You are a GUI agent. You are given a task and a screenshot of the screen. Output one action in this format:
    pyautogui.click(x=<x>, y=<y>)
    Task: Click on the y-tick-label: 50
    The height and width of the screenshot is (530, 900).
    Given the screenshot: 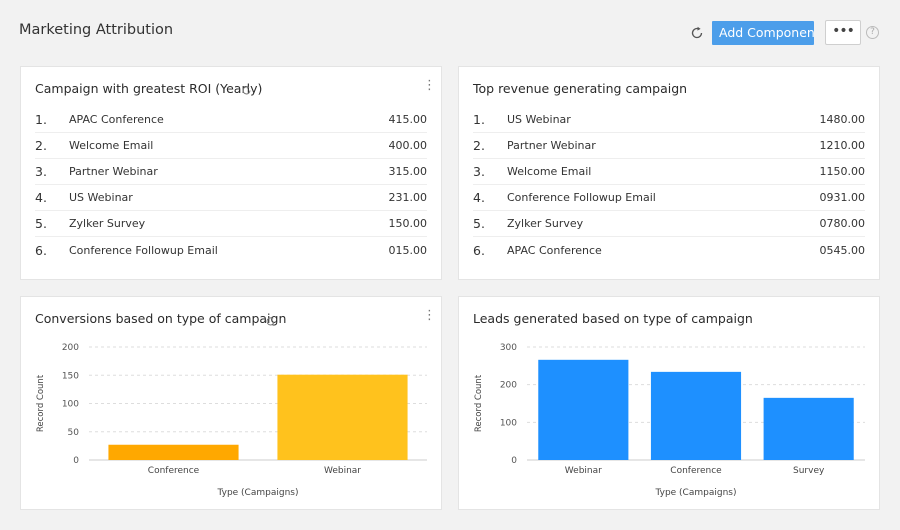 What is the action you would take?
    pyautogui.click(x=74, y=433)
    